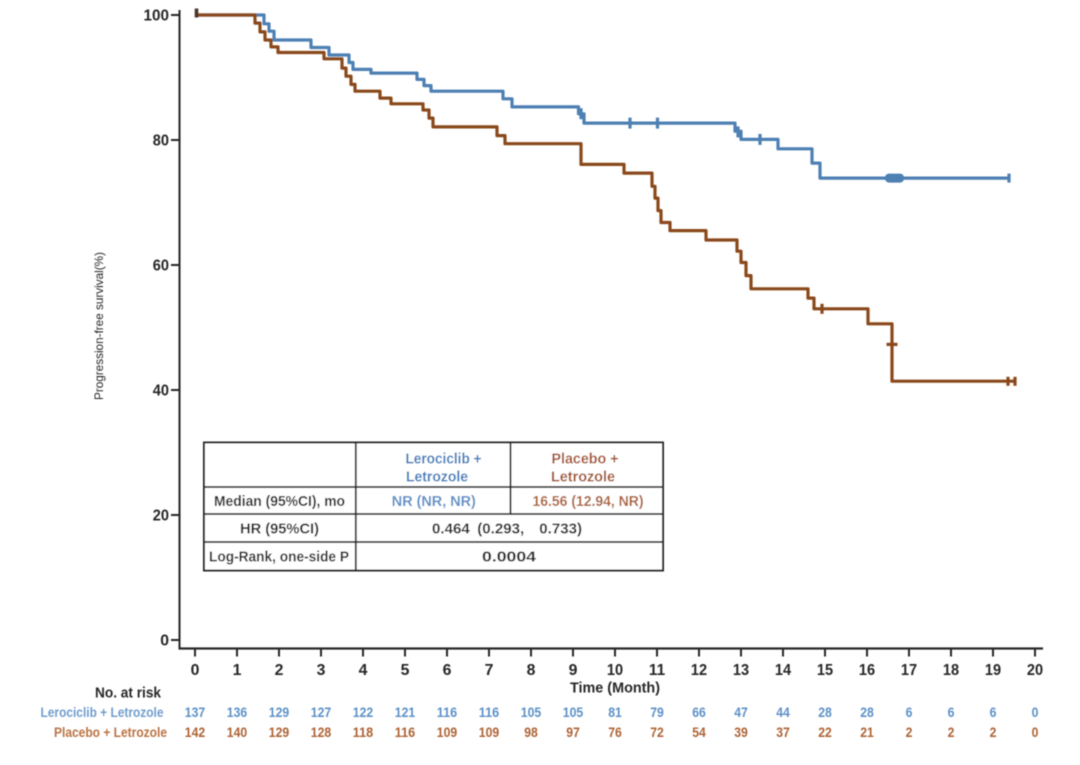 Image resolution: width=1080 pixels, height=765 pixels. Describe the element at coordinates (321, 732) in the screenshot. I see `svg-text: 128` at that location.